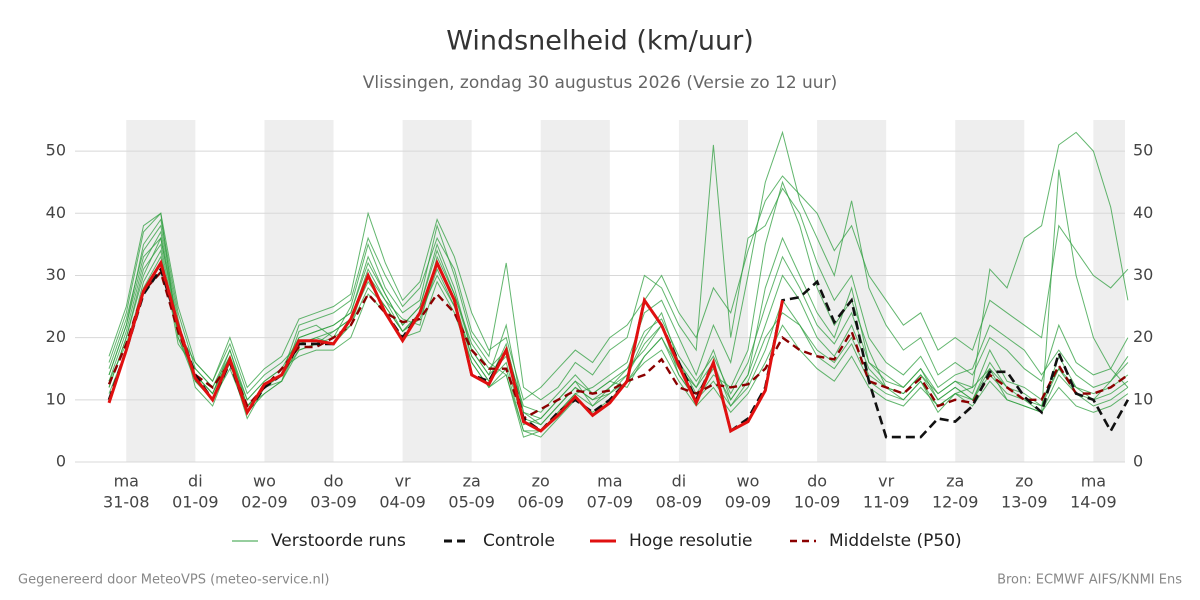 This screenshot has height=600, width=1200. Describe the element at coordinates (333, 502) in the screenshot. I see `x-tick-date: 03-09` at that location.